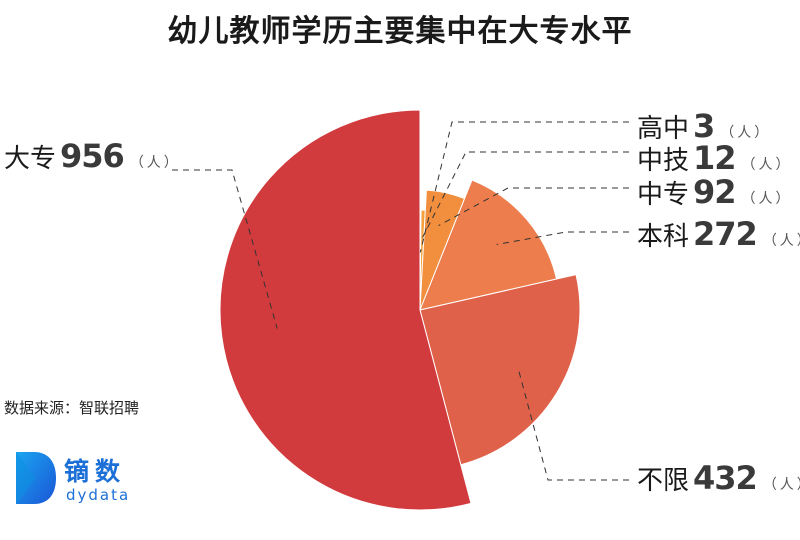 This screenshot has width=800, height=540. What do you see at coordinates (663, 237) in the screenshot?
I see `slice-label-name: 本科` at bounding box center [663, 237].